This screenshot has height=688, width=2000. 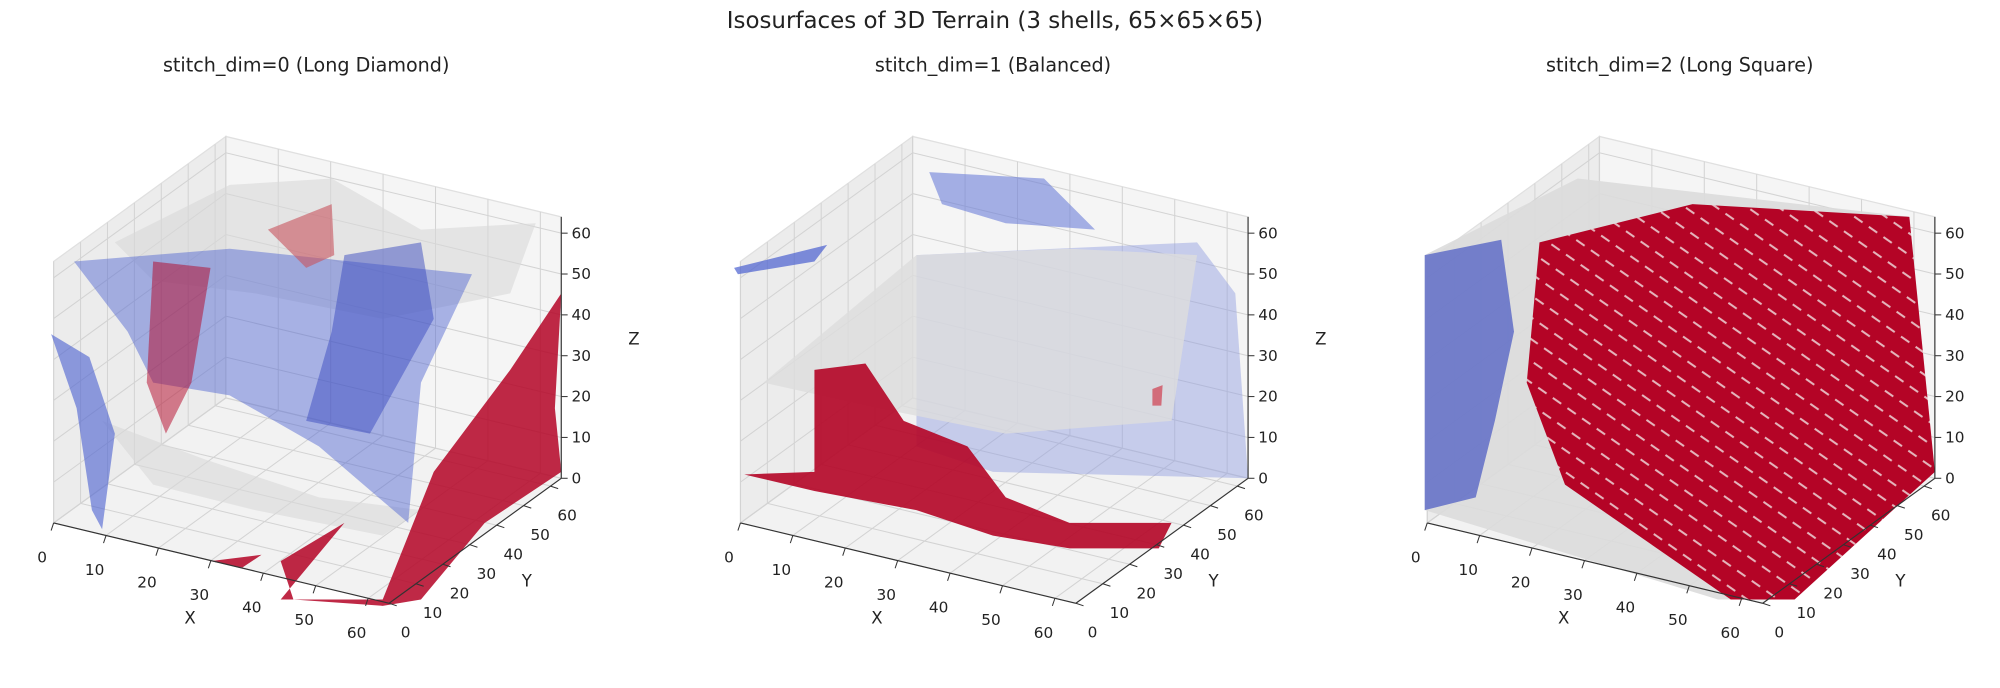 I want to click on y-tick-label: 20, so click(x=1146, y=594).